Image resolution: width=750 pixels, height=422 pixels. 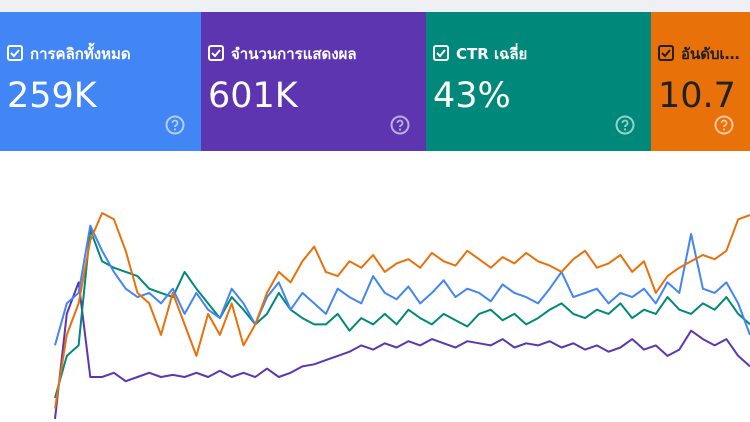 I want to click on metric-card: อันดับเฉลี่ย 10.7, so click(x=700, y=81).